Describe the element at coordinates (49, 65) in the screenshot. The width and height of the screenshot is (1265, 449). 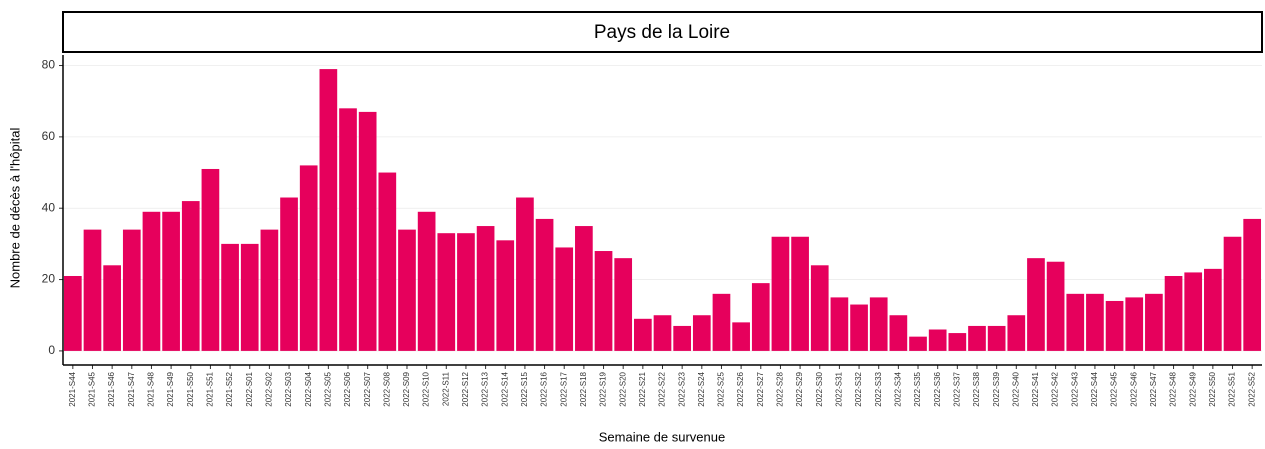
I see `y-tick-label: 80` at that location.